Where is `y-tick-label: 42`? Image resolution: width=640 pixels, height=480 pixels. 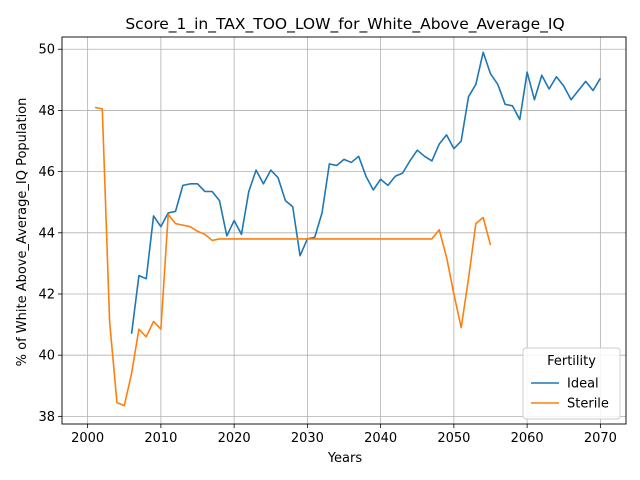 y-tick-label: 42 is located at coordinates (46, 294).